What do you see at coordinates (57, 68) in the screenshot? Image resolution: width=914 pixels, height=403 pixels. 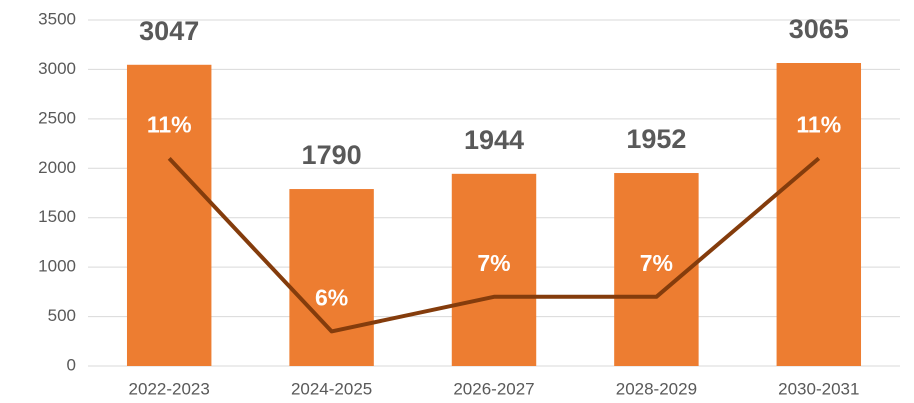 I see `y-tick-label: 3000` at bounding box center [57, 68].